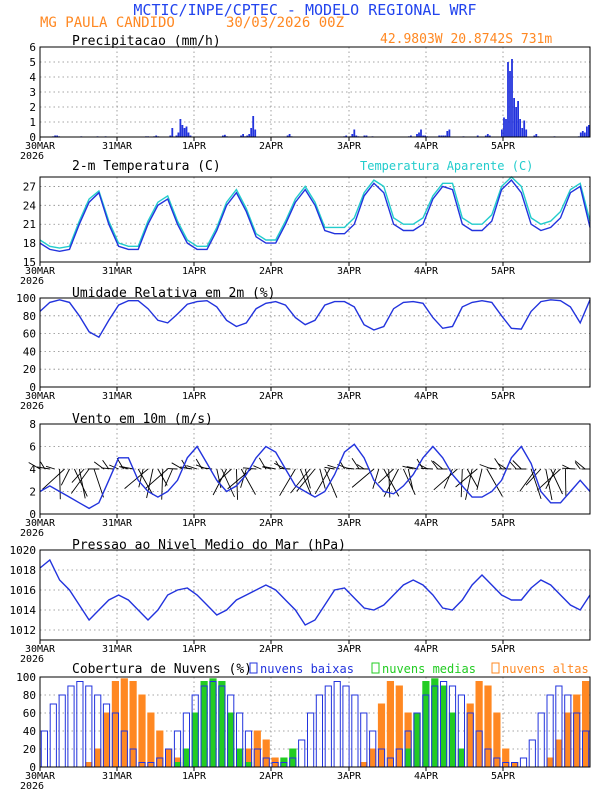 This screenshot has width=612, height=792. Describe the element at coordinates (26, 298) in the screenshot. I see `y-tick-label: 100` at that location.